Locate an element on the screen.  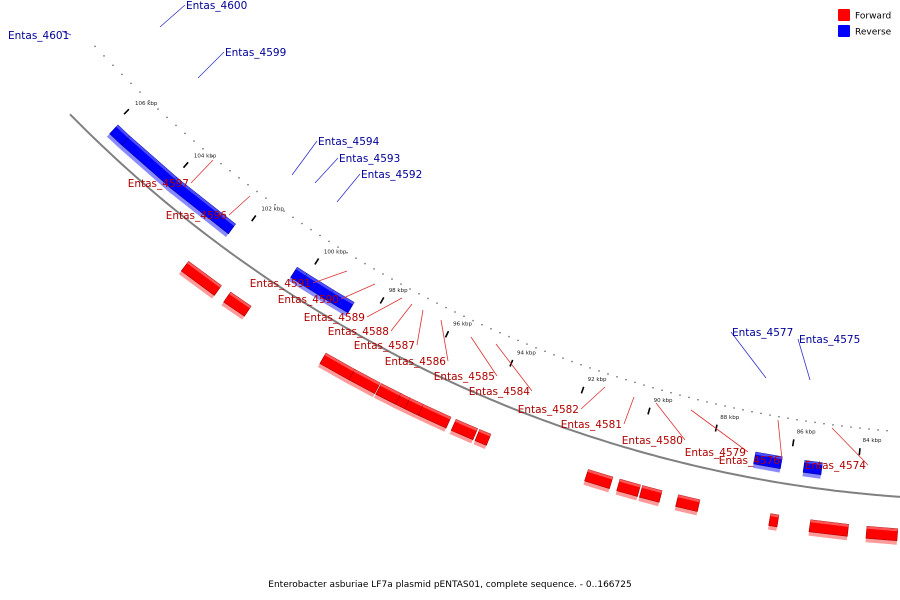
gene-label-entas-4589: Entas_4589 is located at coordinates (334, 318).